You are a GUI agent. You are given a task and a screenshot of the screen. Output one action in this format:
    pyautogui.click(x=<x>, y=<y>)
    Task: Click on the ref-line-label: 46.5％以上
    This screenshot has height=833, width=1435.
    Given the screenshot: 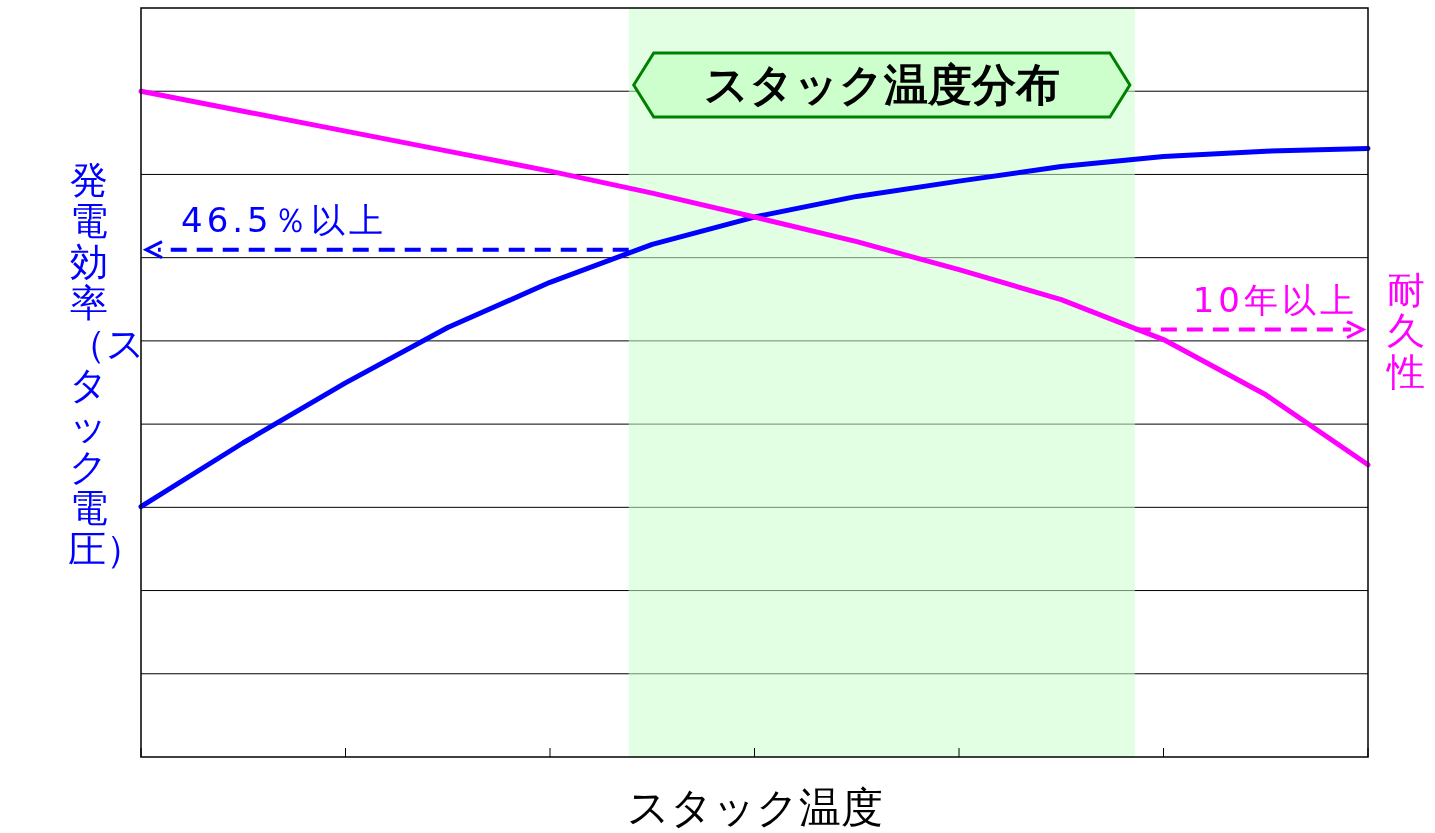 What is the action you would take?
    pyautogui.click(x=284, y=219)
    